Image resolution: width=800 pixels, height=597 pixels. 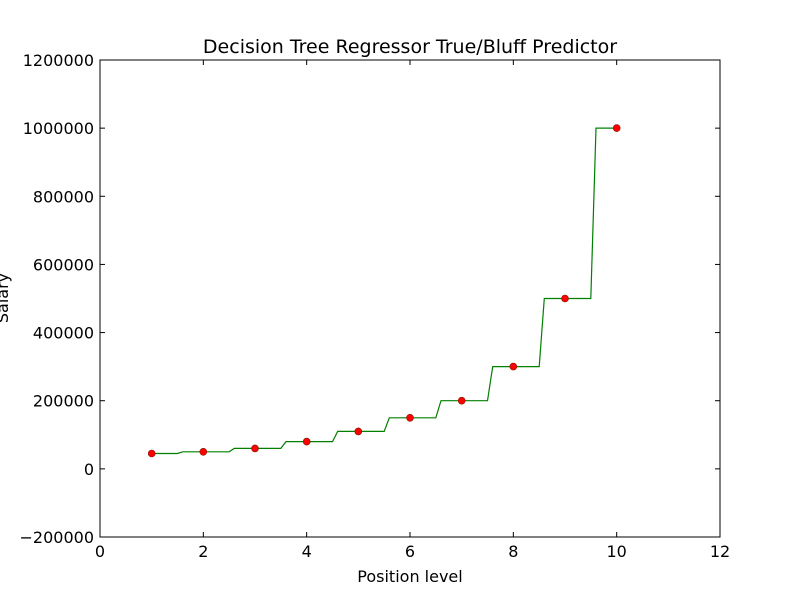 I want to click on y-tick-label: 0, so click(x=89, y=469).